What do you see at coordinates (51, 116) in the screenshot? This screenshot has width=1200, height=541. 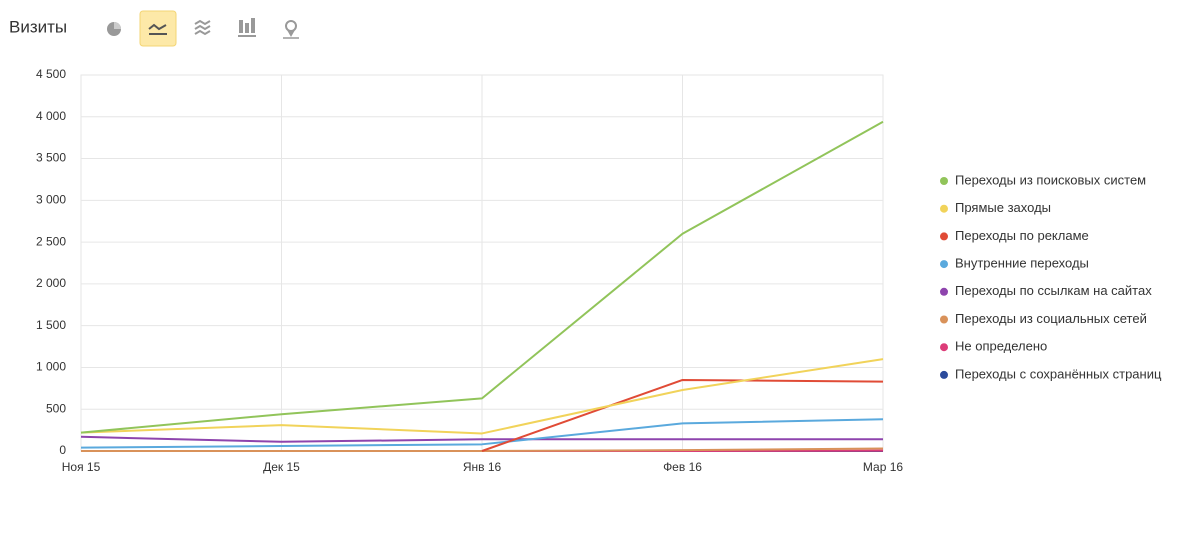 I see `y-tick-label: 4 000` at bounding box center [51, 116].